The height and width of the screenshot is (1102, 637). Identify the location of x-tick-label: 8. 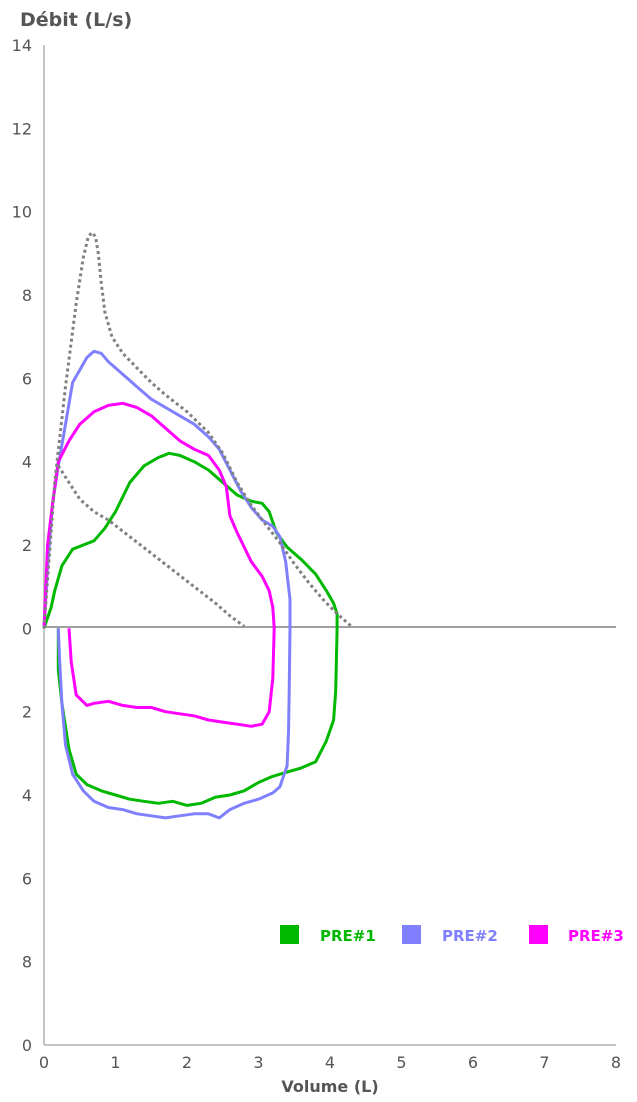
(616, 1062).